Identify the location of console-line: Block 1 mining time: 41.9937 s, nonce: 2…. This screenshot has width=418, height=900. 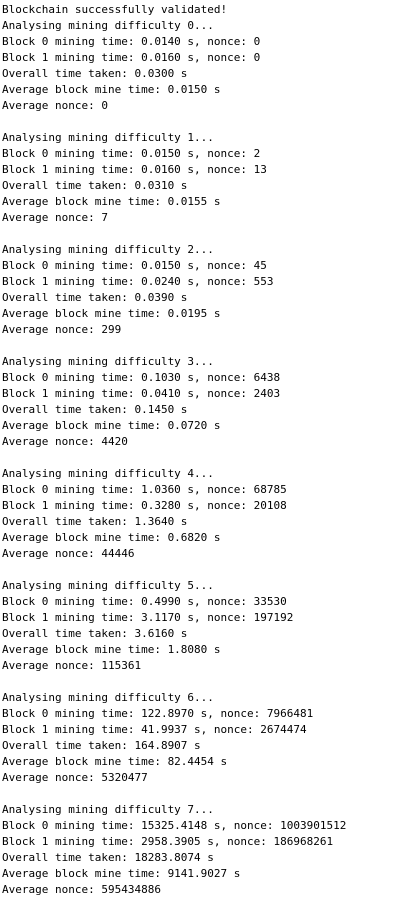
(154, 729).